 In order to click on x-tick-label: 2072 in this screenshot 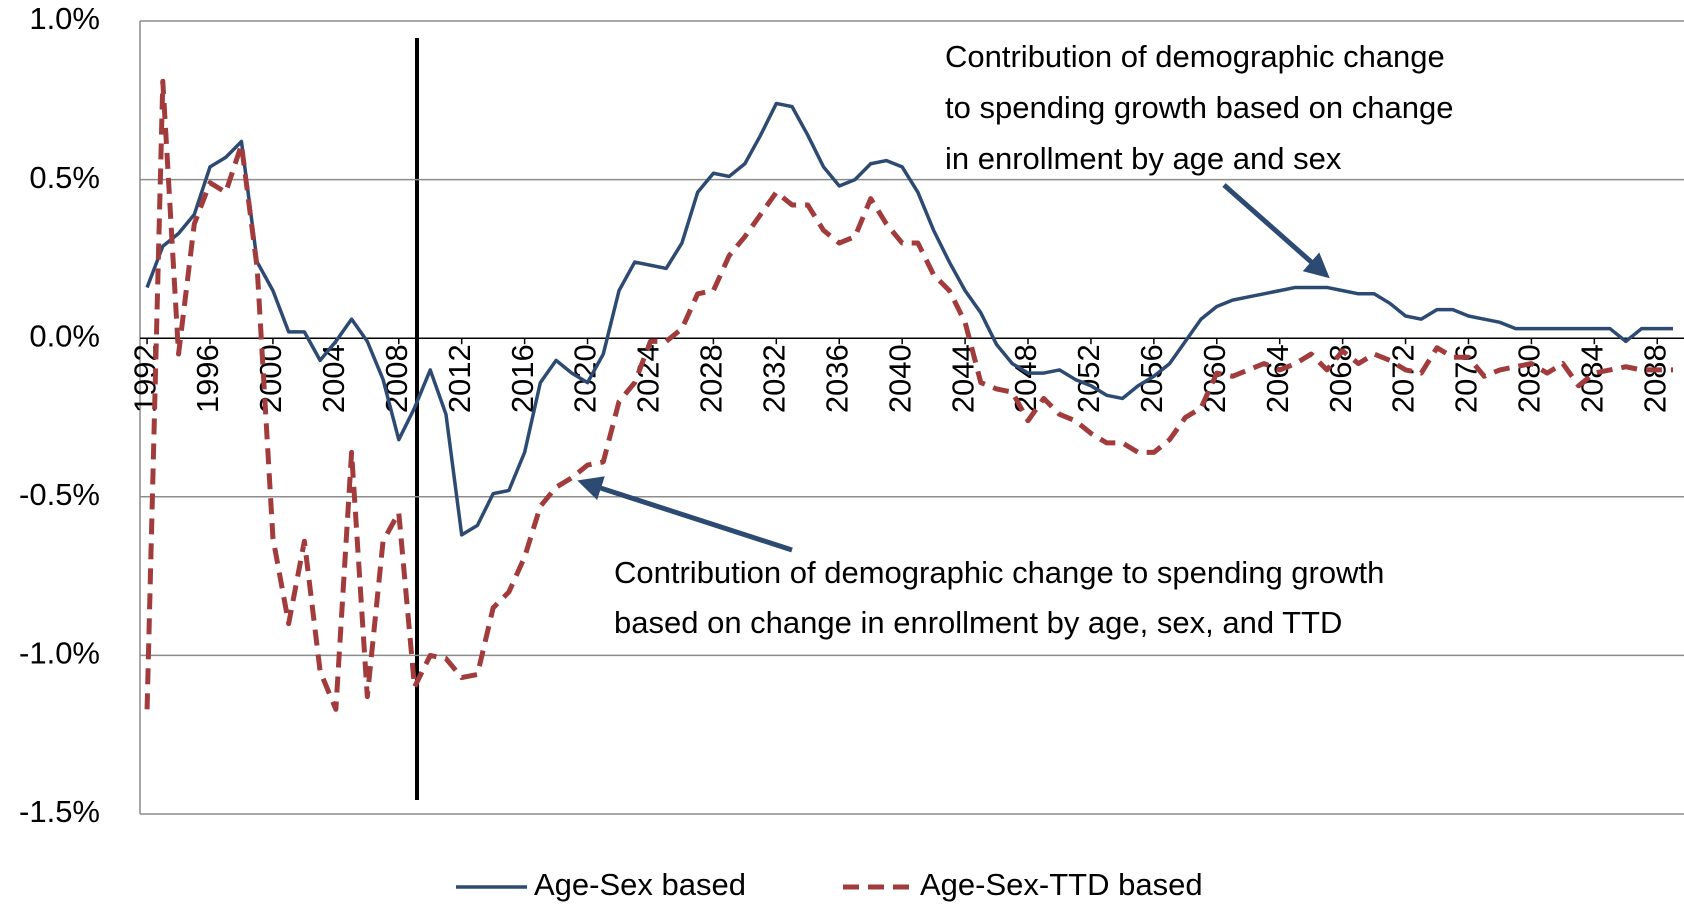, I will do `click(1403, 378)`.